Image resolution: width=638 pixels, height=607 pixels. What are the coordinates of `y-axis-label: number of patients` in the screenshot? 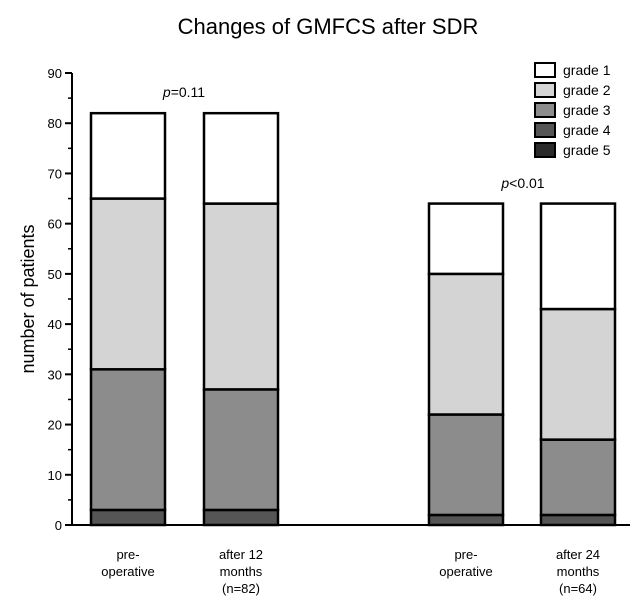 It's located at (28, 298).